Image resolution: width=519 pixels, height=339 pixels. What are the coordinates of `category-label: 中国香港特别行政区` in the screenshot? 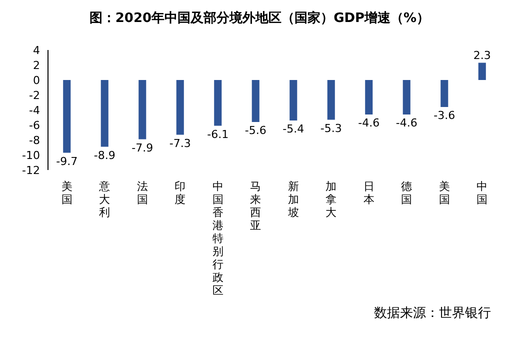 It's located at (218, 238).